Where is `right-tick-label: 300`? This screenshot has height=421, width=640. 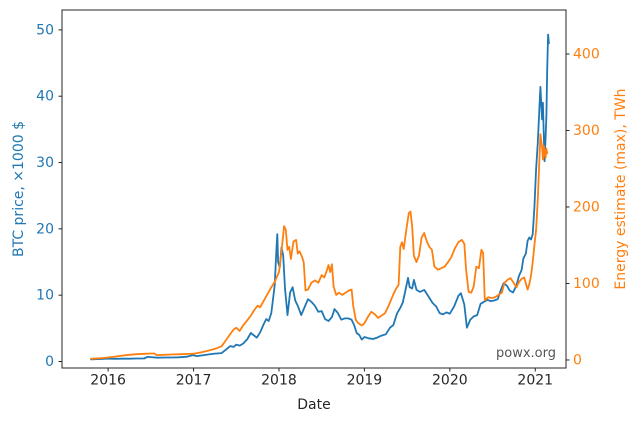
right-tick-label: 300 is located at coordinates (586, 131).